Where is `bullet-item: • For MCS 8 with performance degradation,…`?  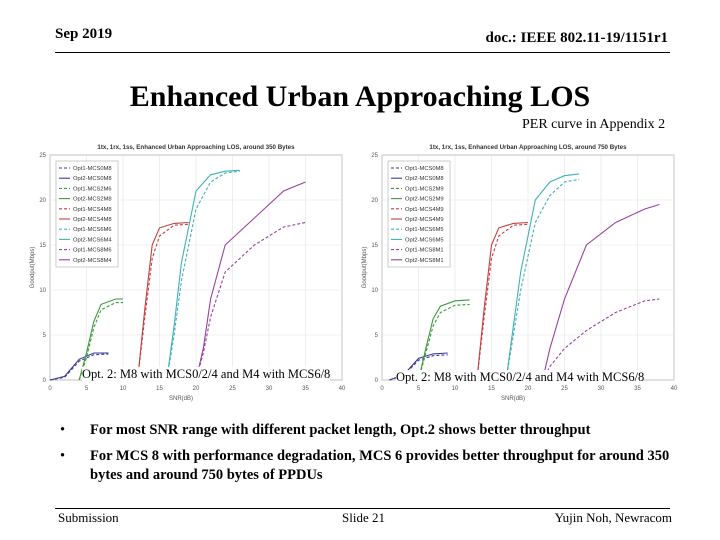
bullet-item: • For MCS 8 with performance degradation,… is located at coordinates (370, 466).